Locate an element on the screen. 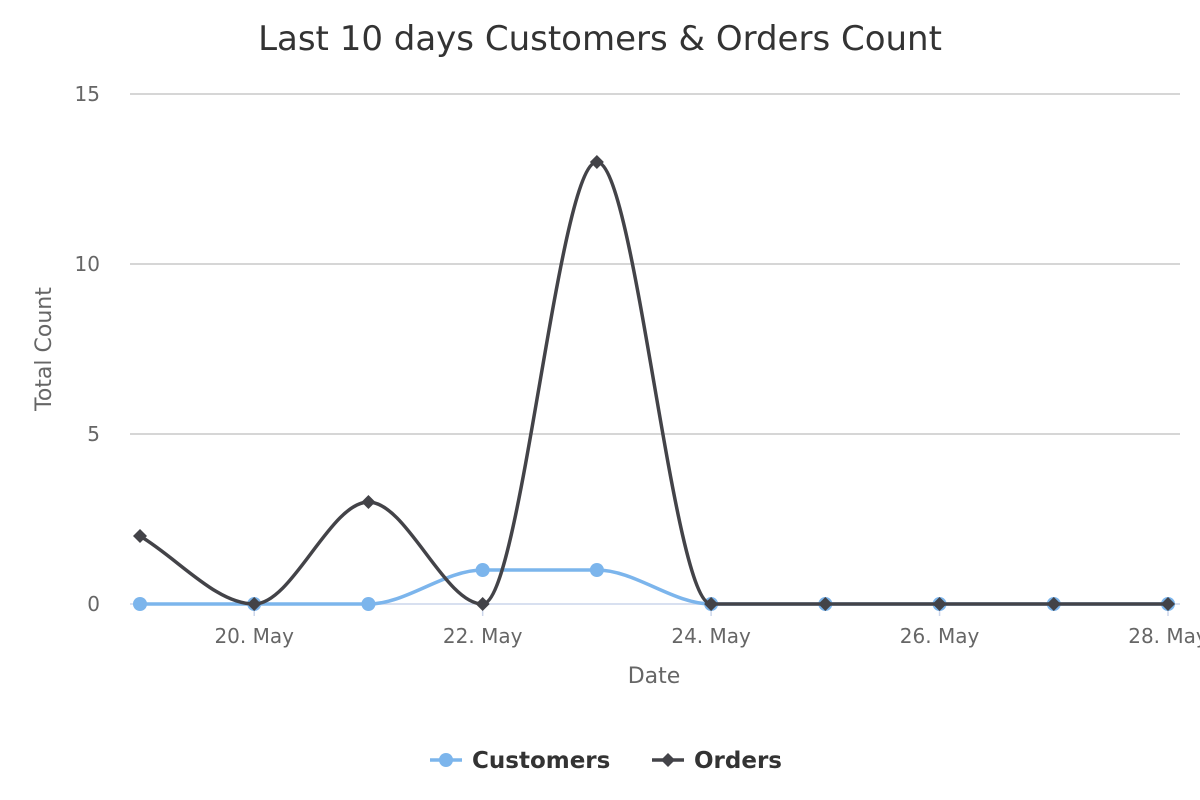 This screenshot has width=1200, height=800. legend-label-customers: Customers is located at coordinates (541, 761).